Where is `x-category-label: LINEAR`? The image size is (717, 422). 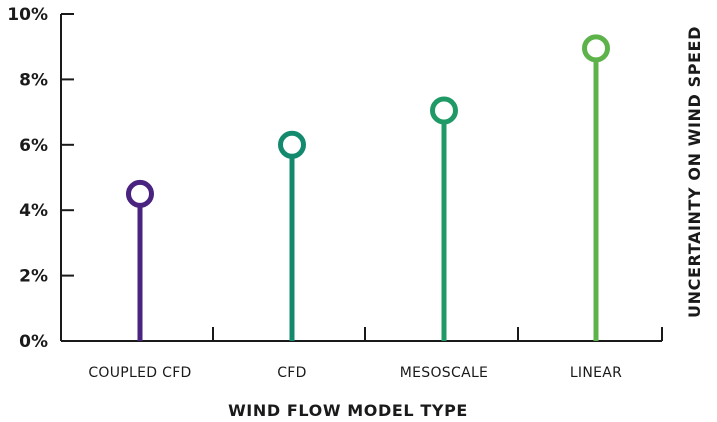
x-category-label: LINEAR is located at coordinates (596, 373).